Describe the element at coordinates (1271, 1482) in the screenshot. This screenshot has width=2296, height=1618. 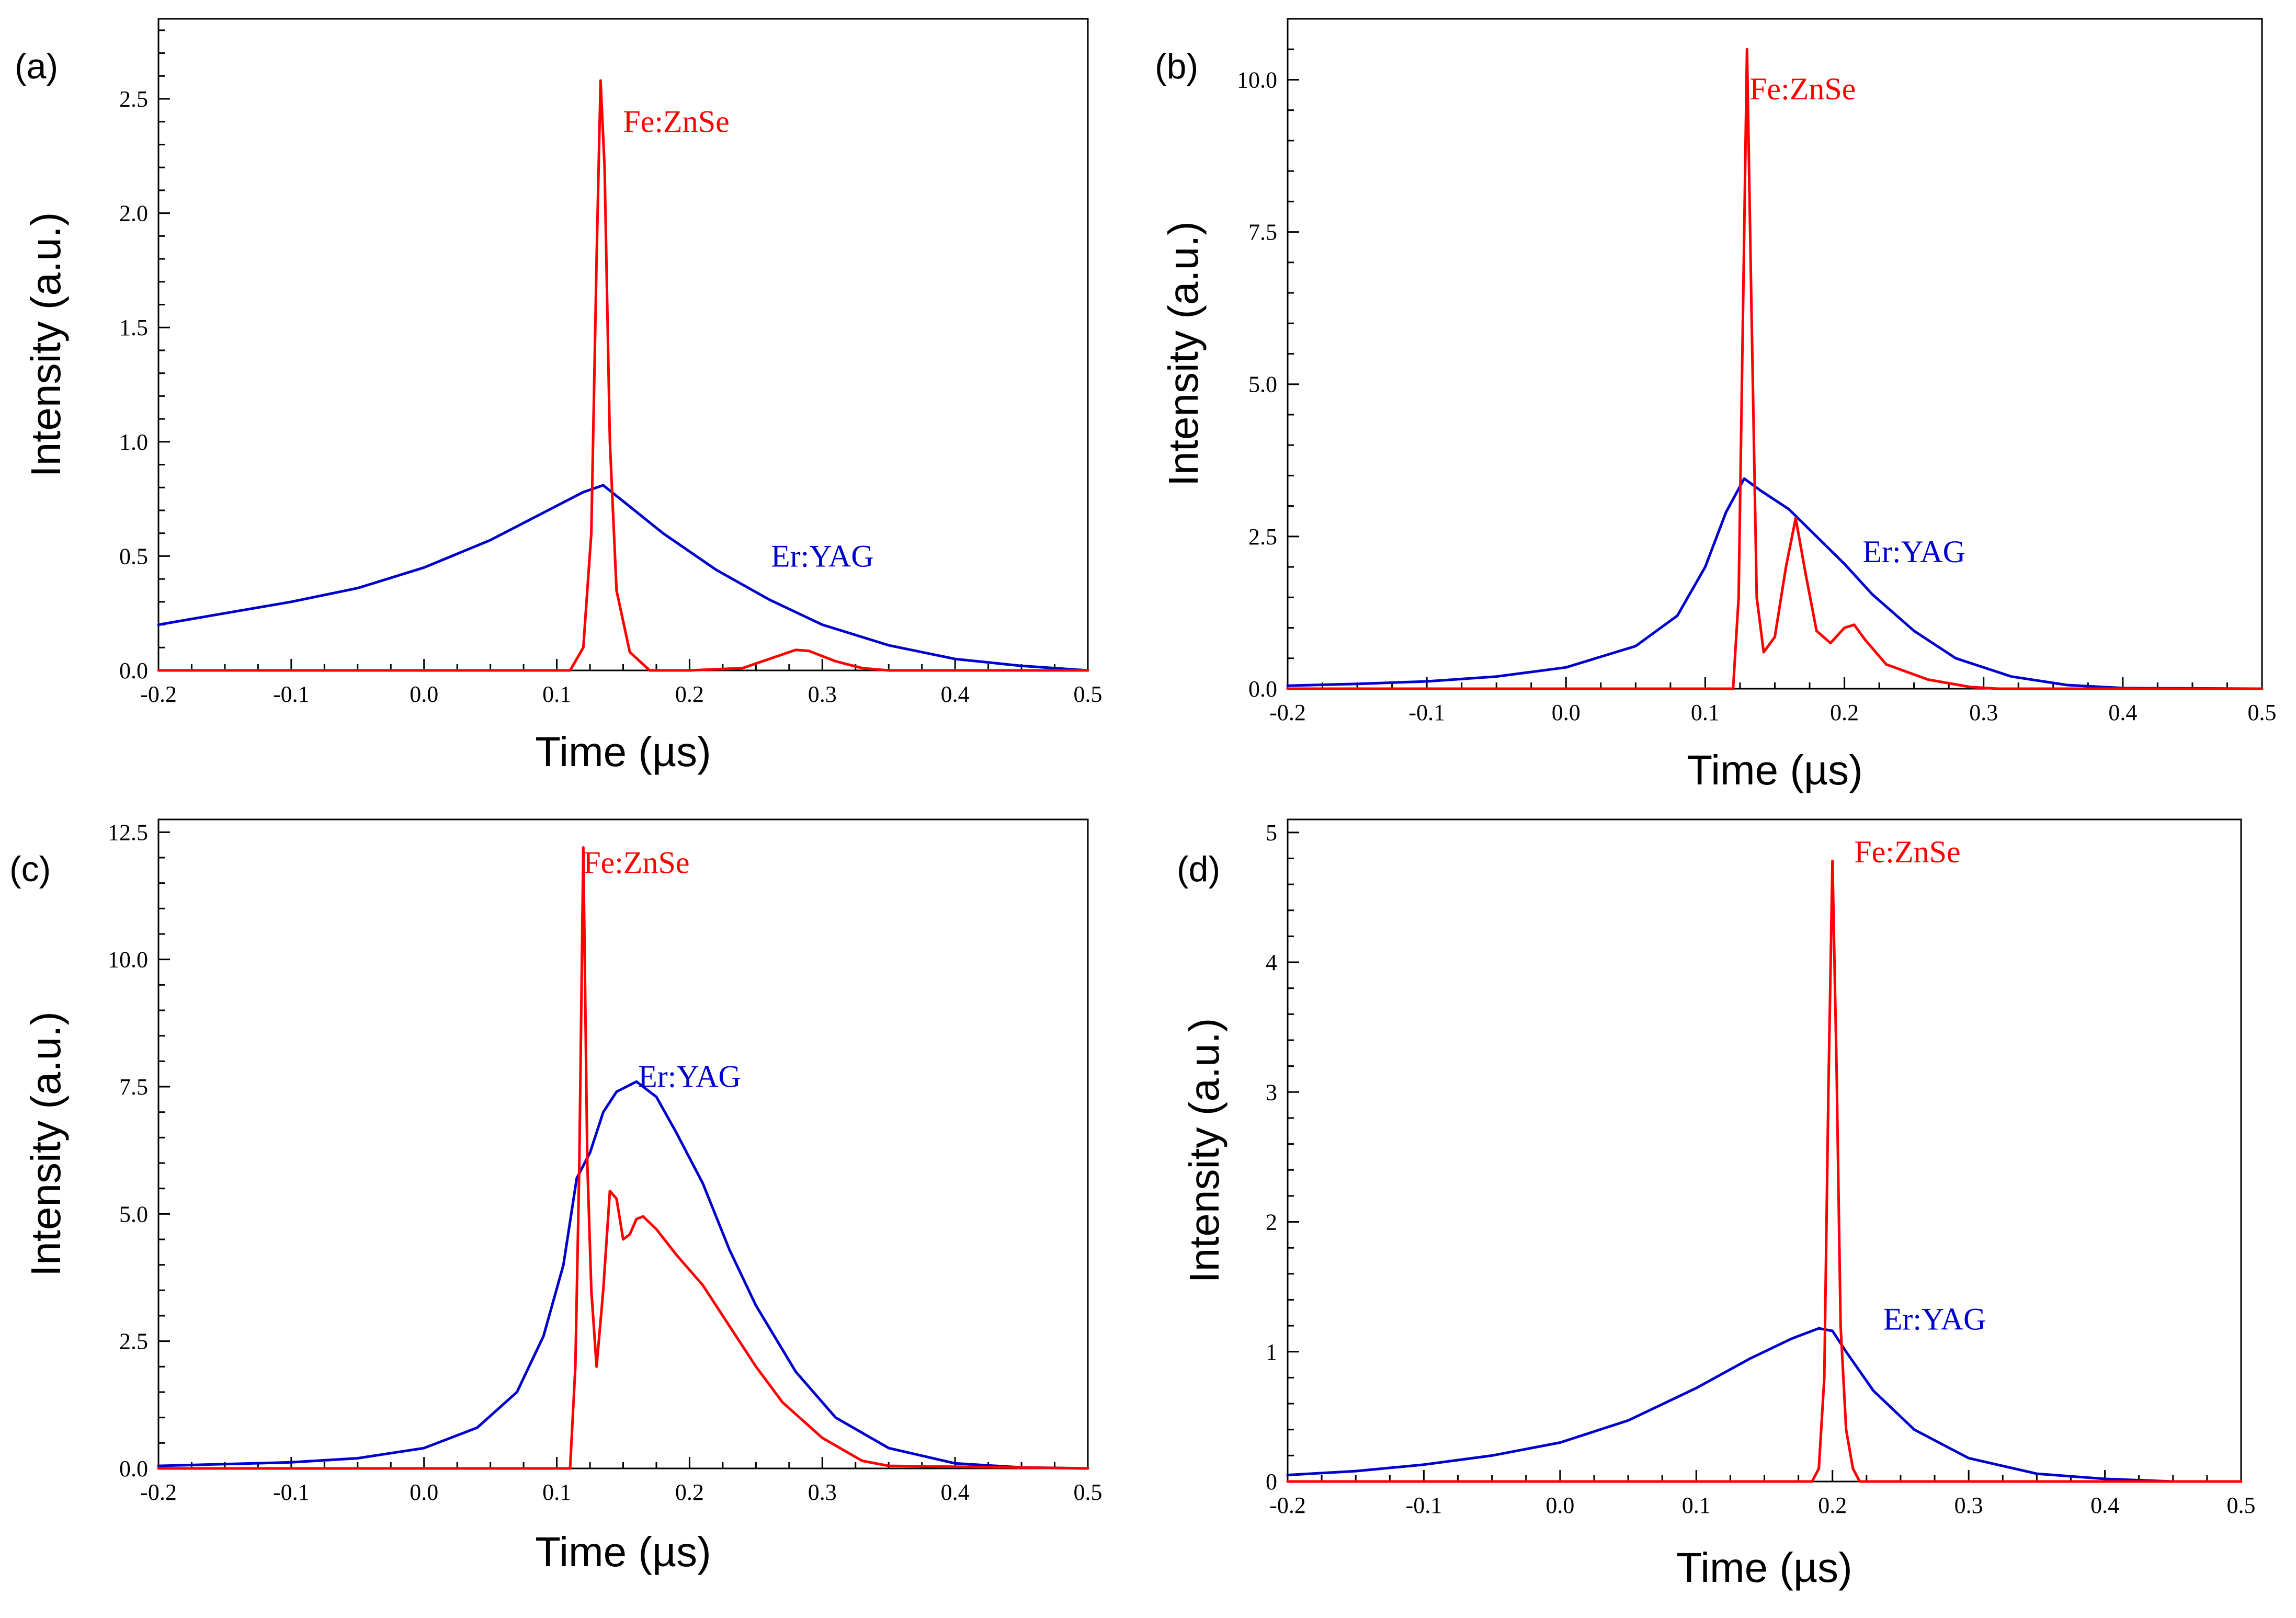
I see `y-tick-label: 0` at that location.